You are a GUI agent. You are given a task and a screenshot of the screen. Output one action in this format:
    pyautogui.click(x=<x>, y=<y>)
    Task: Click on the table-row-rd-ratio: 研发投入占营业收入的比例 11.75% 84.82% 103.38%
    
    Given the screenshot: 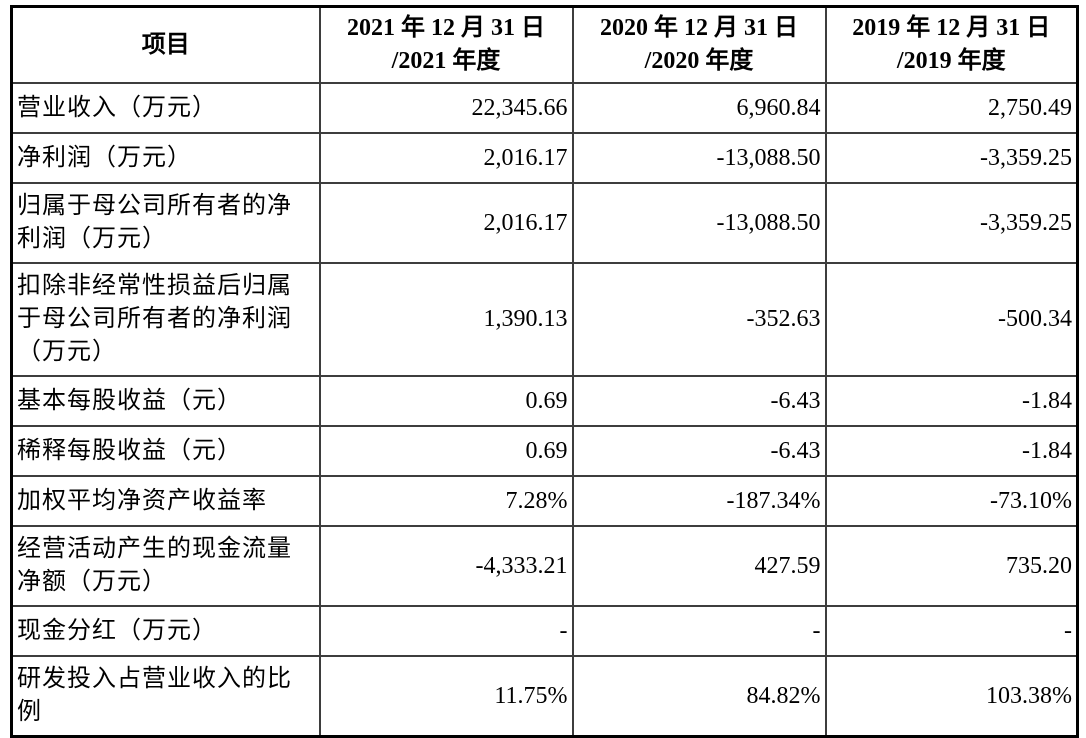 What is the action you would take?
    pyautogui.click(x=544, y=696)
    